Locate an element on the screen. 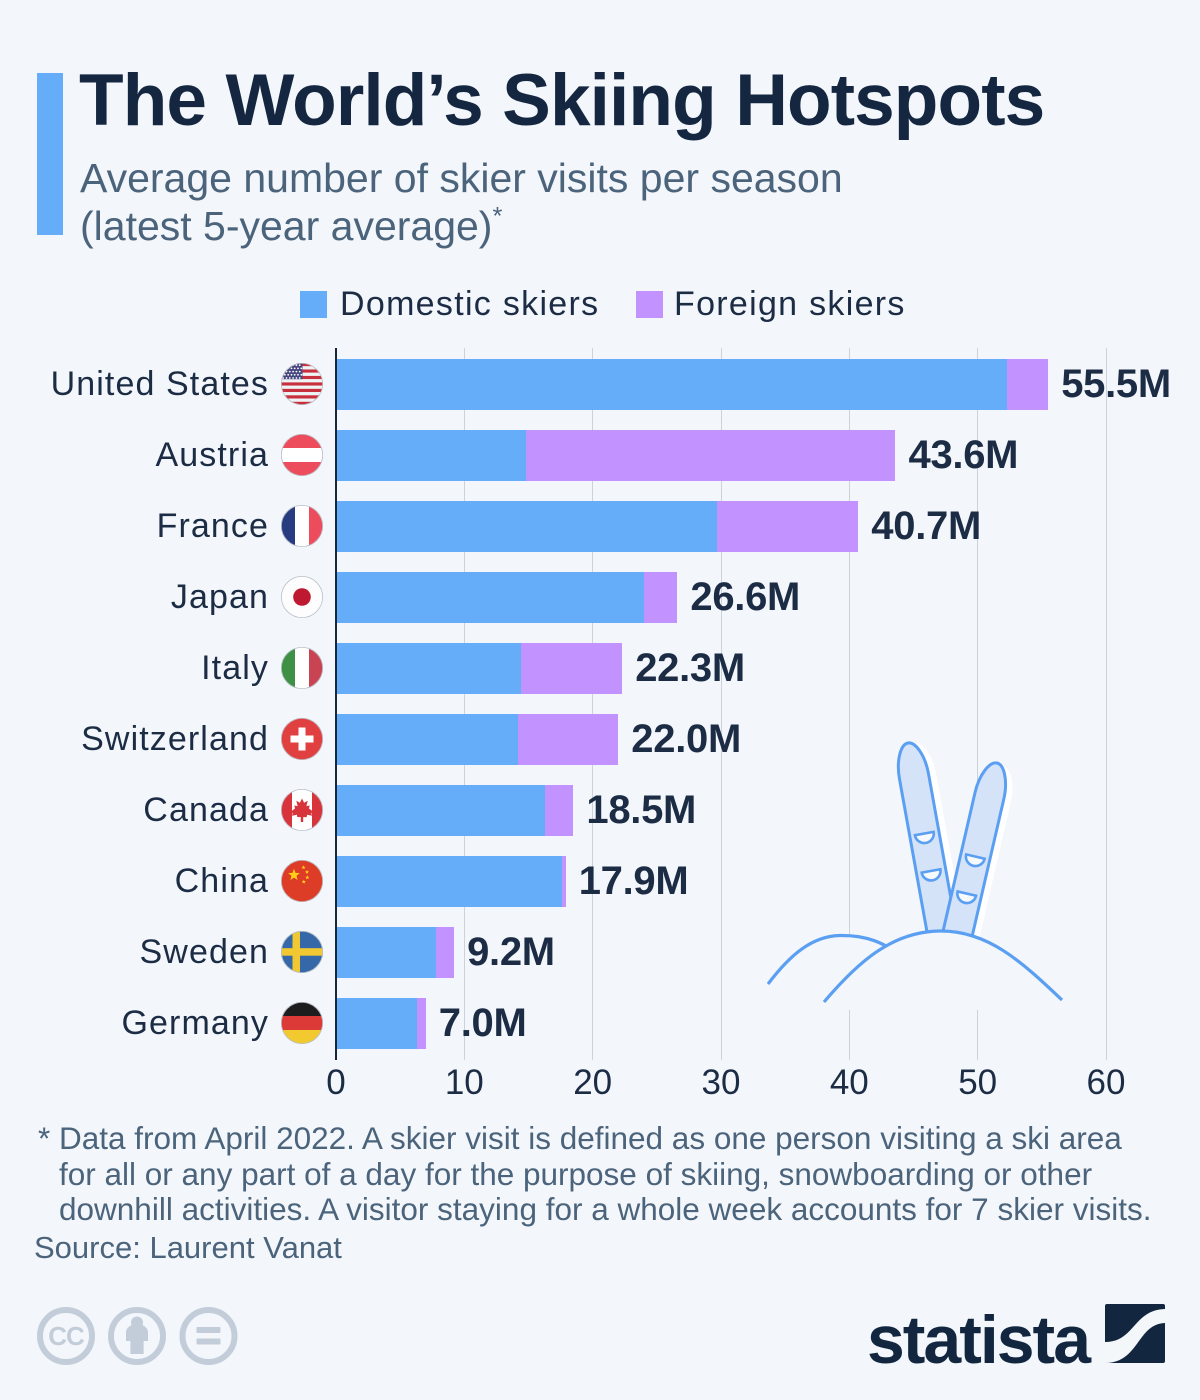 This screenshot has width=1200, height=1400. svg-text: CC is located at coordinates (66, 1336).